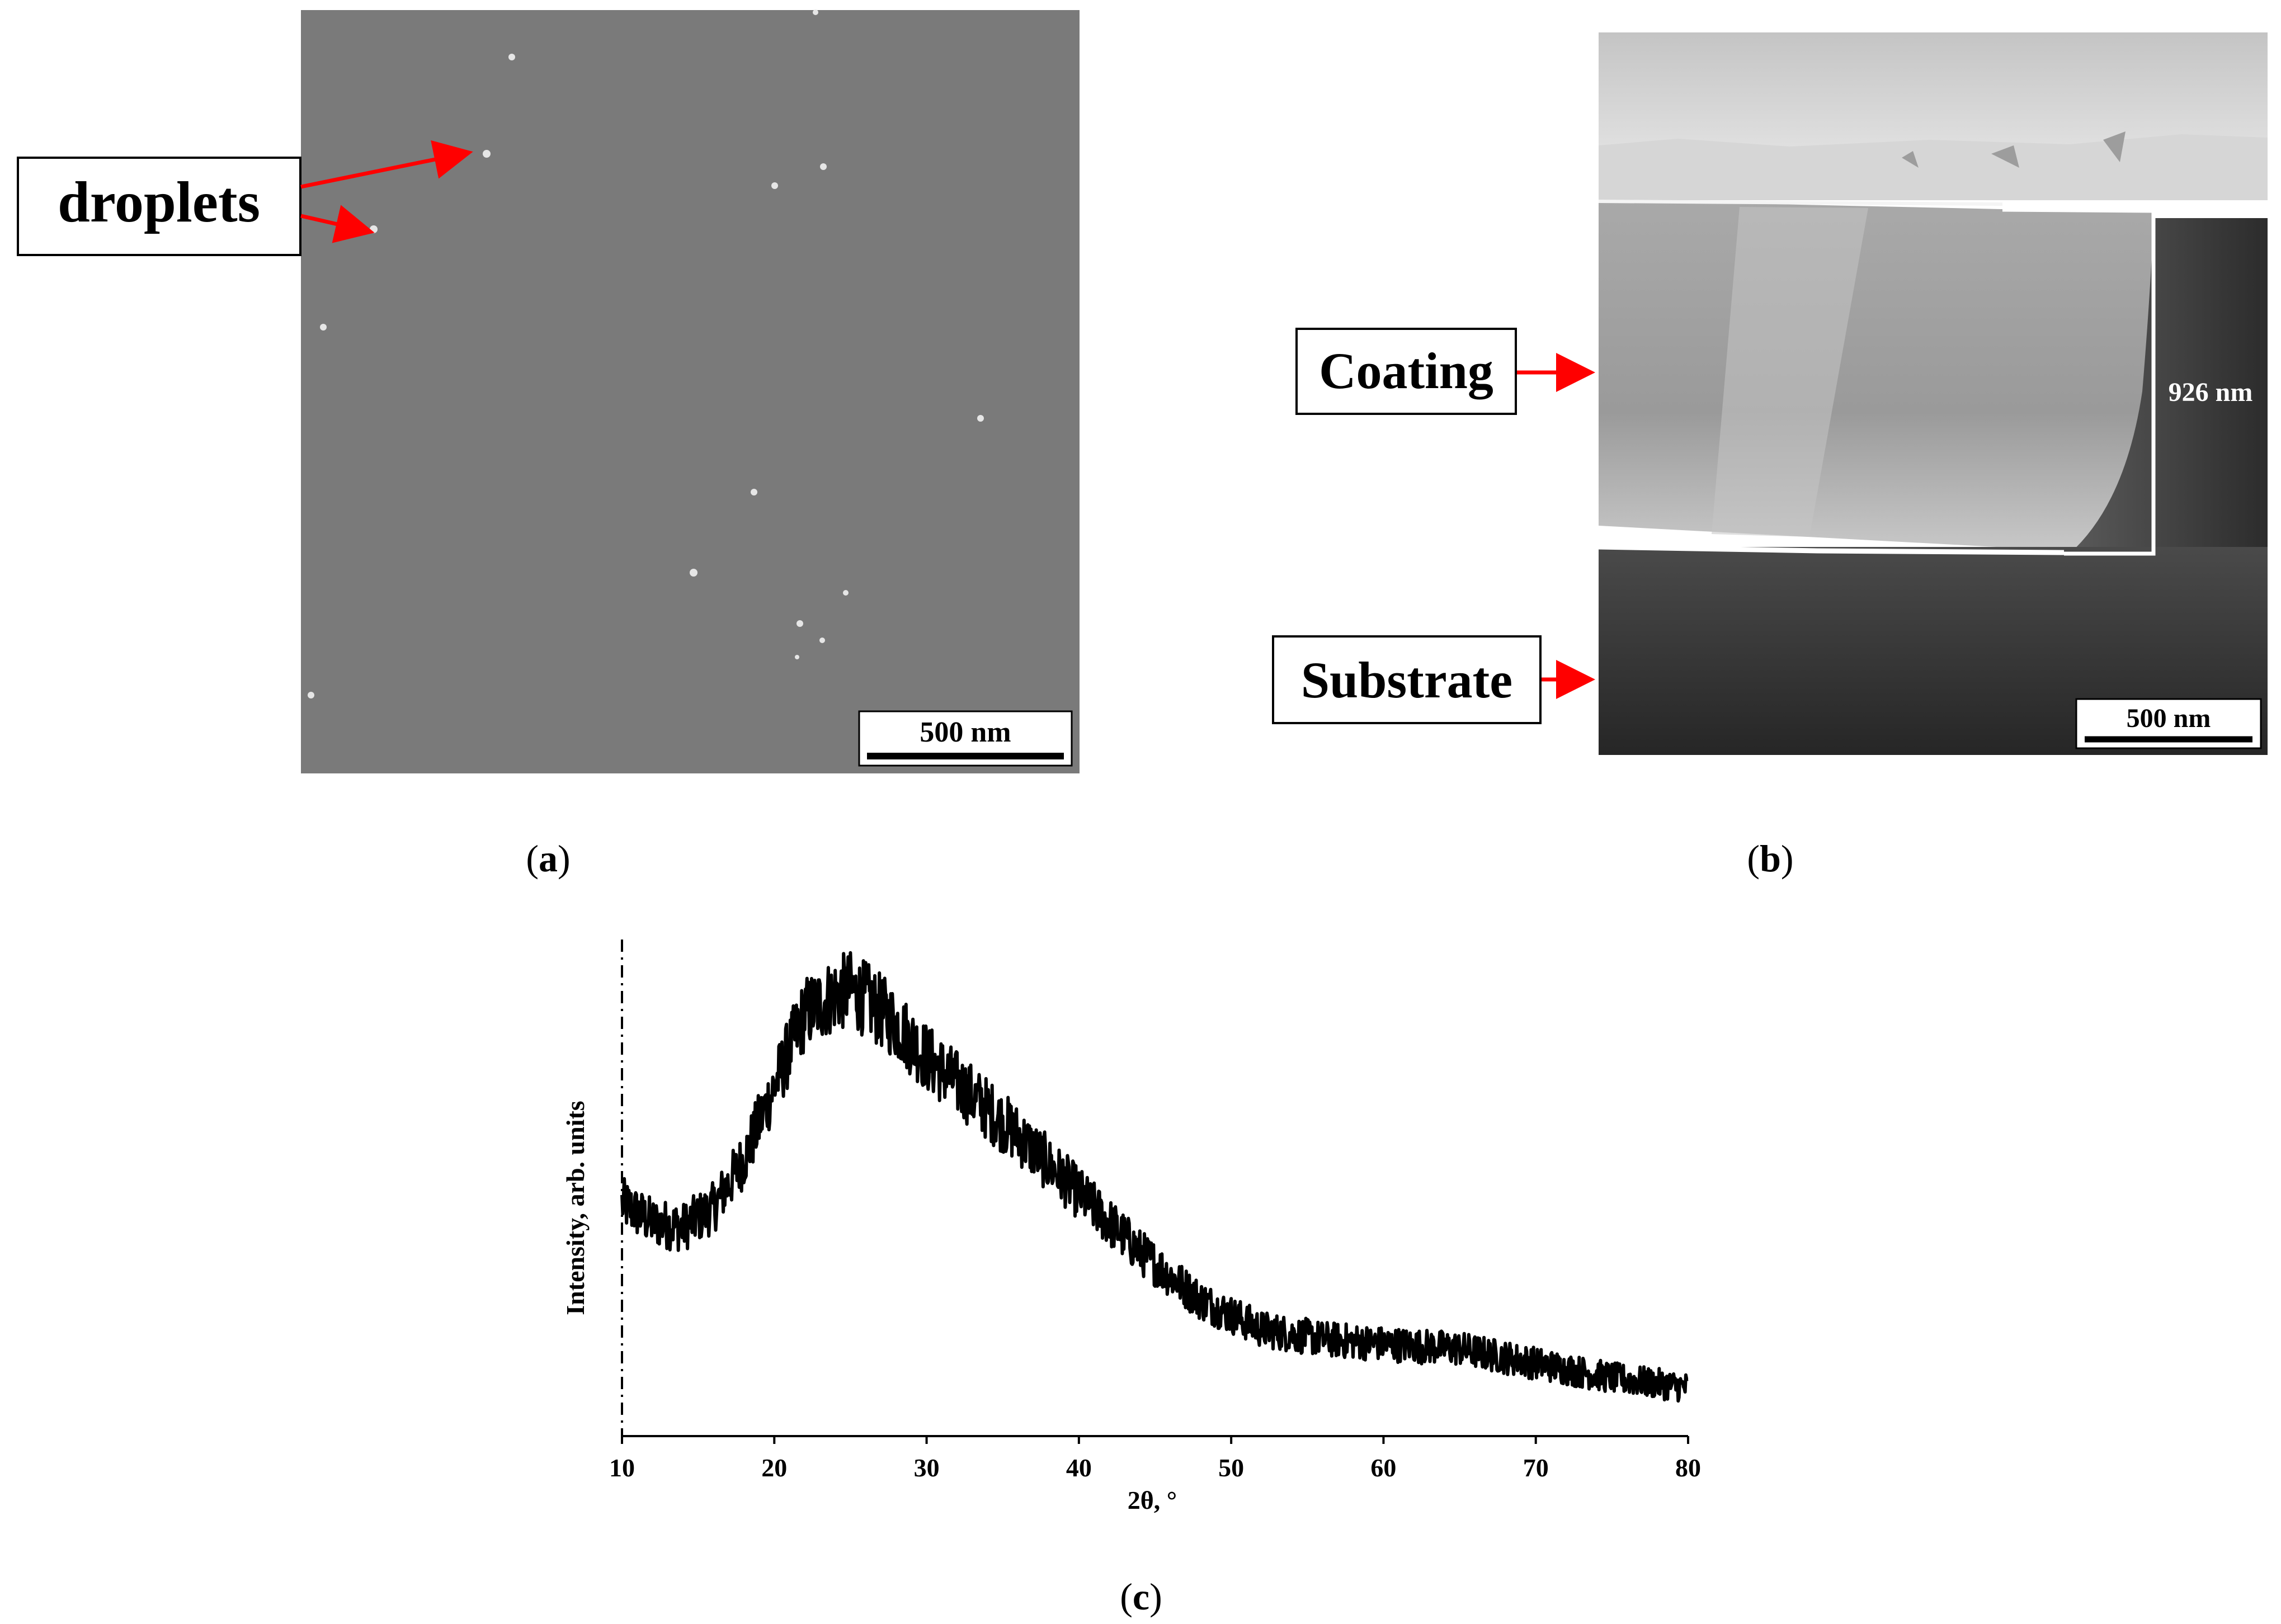 The width and height of the screenshot is (2281, 1624). Describe the element at coordinates (1155, 1440) in the screenshot. I see `x-ticks` at that location.